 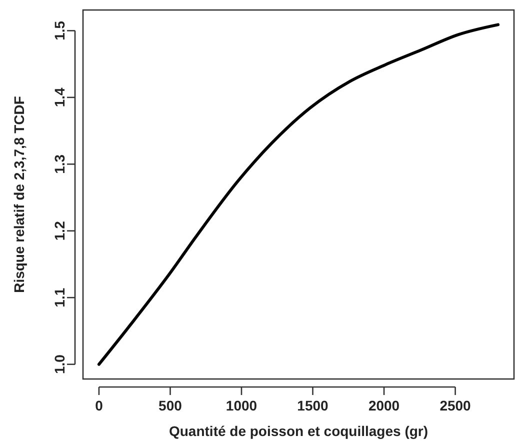 I want to click on y-tick-label: 1.4, so click(x=60, y=97).